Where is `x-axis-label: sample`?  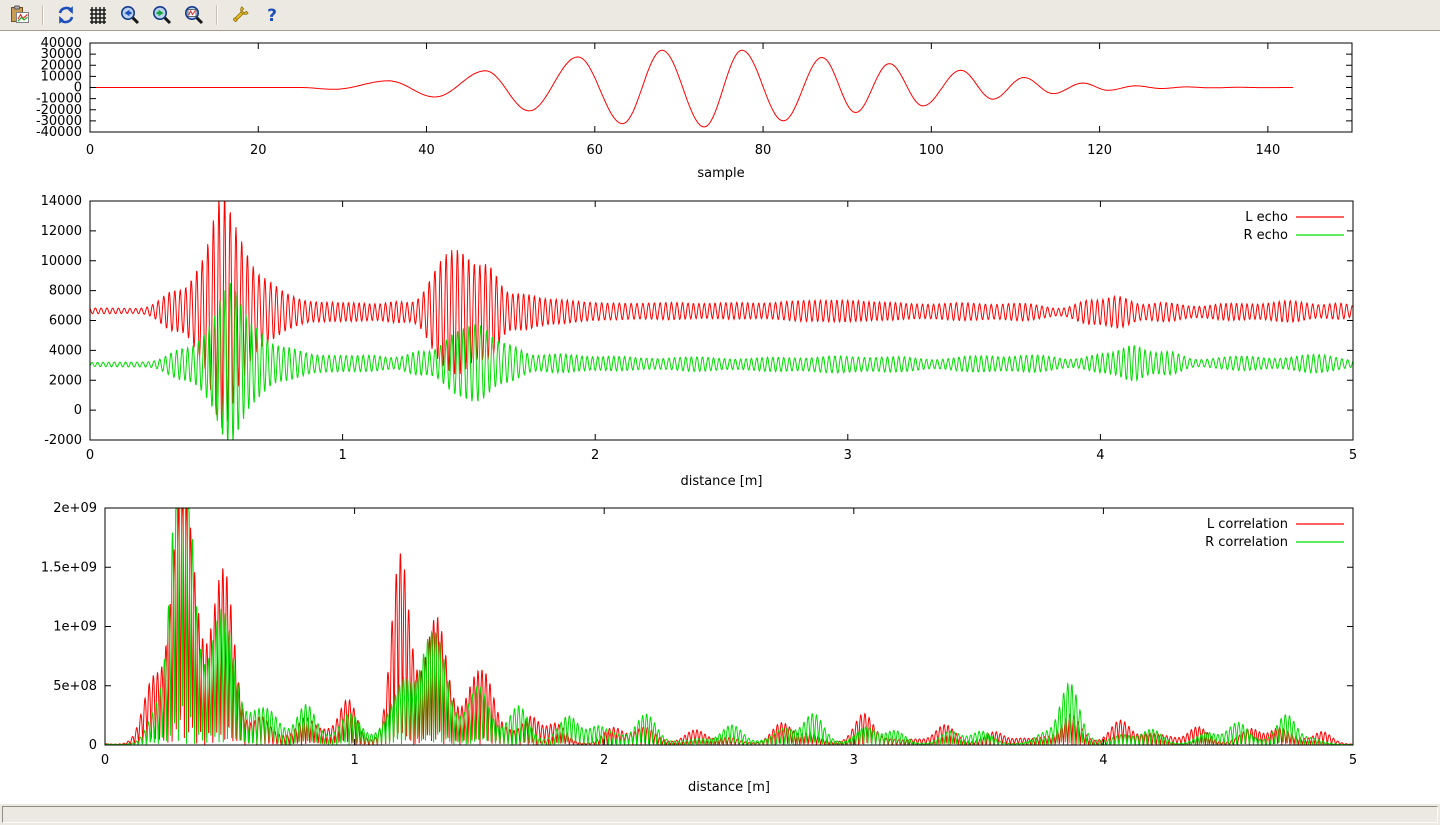 x-axis-label: sample is located at coordinates (720, 173).